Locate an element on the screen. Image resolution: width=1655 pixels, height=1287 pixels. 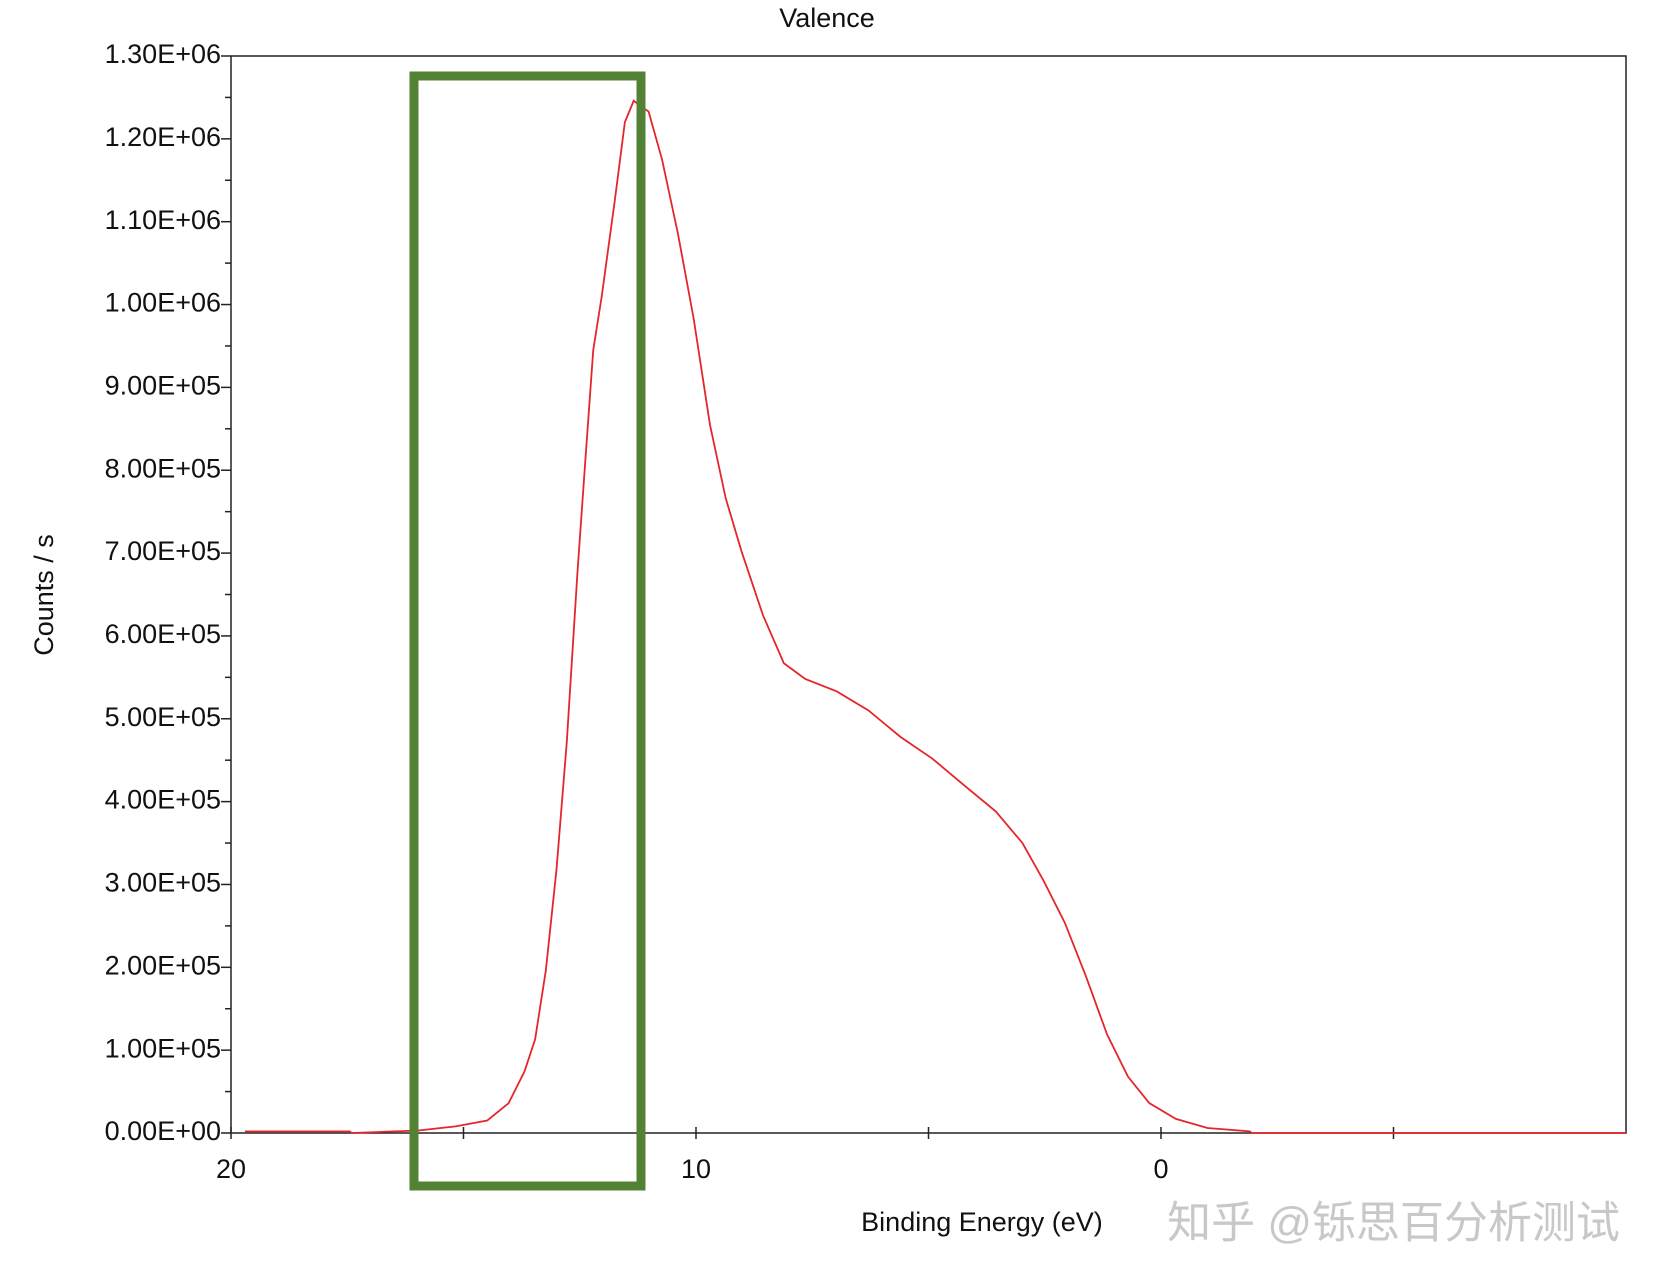
y-tick-label: 1.30E+06 is located at coordinates (163, 54).